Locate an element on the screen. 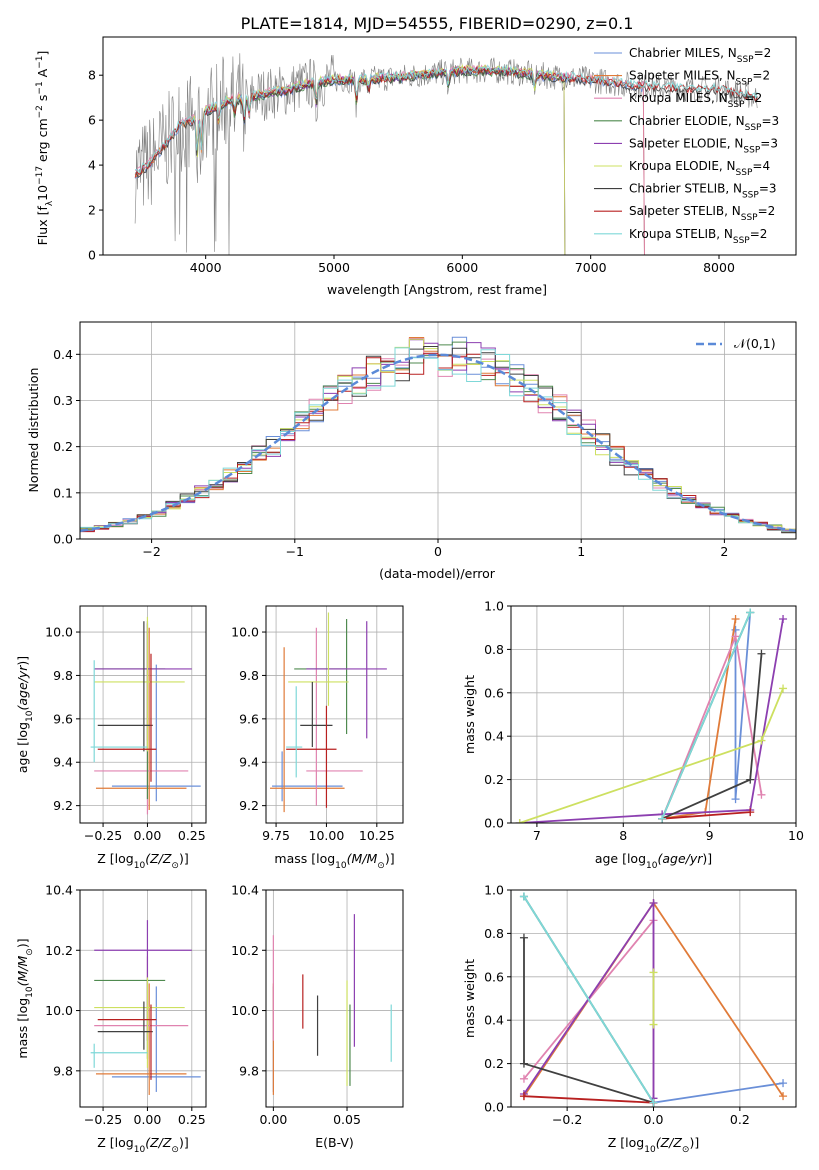 This screenshot has height=1170, width=819. tick-label-y: 0.3 is located at coordinates (63, 400).